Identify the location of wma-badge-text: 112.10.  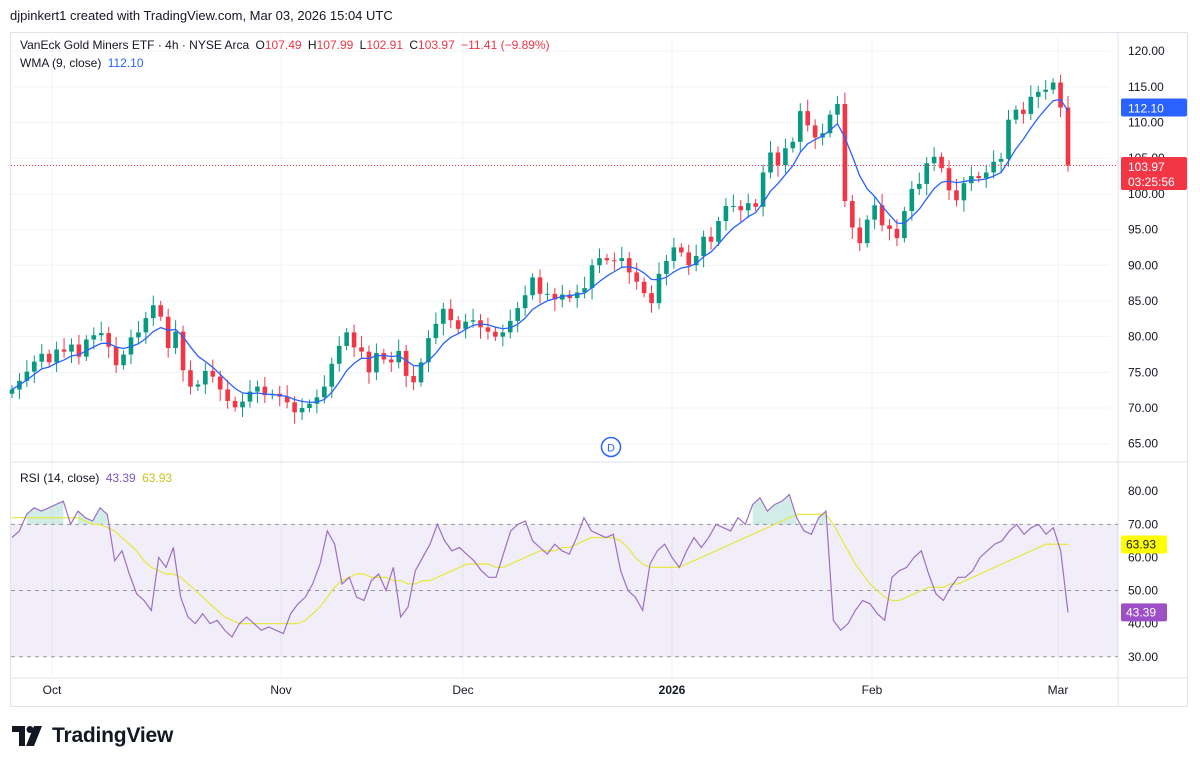
(1146, 109).